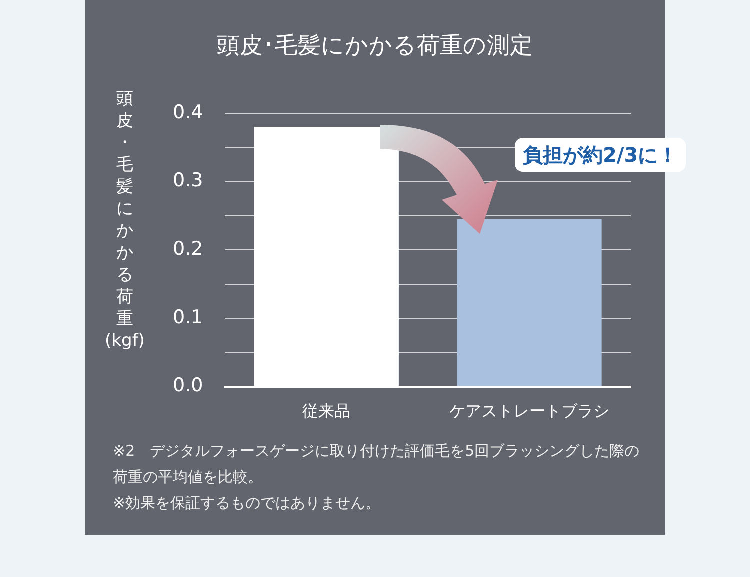  I want to click on x-tick-label: 従来品, so click(326, 411).